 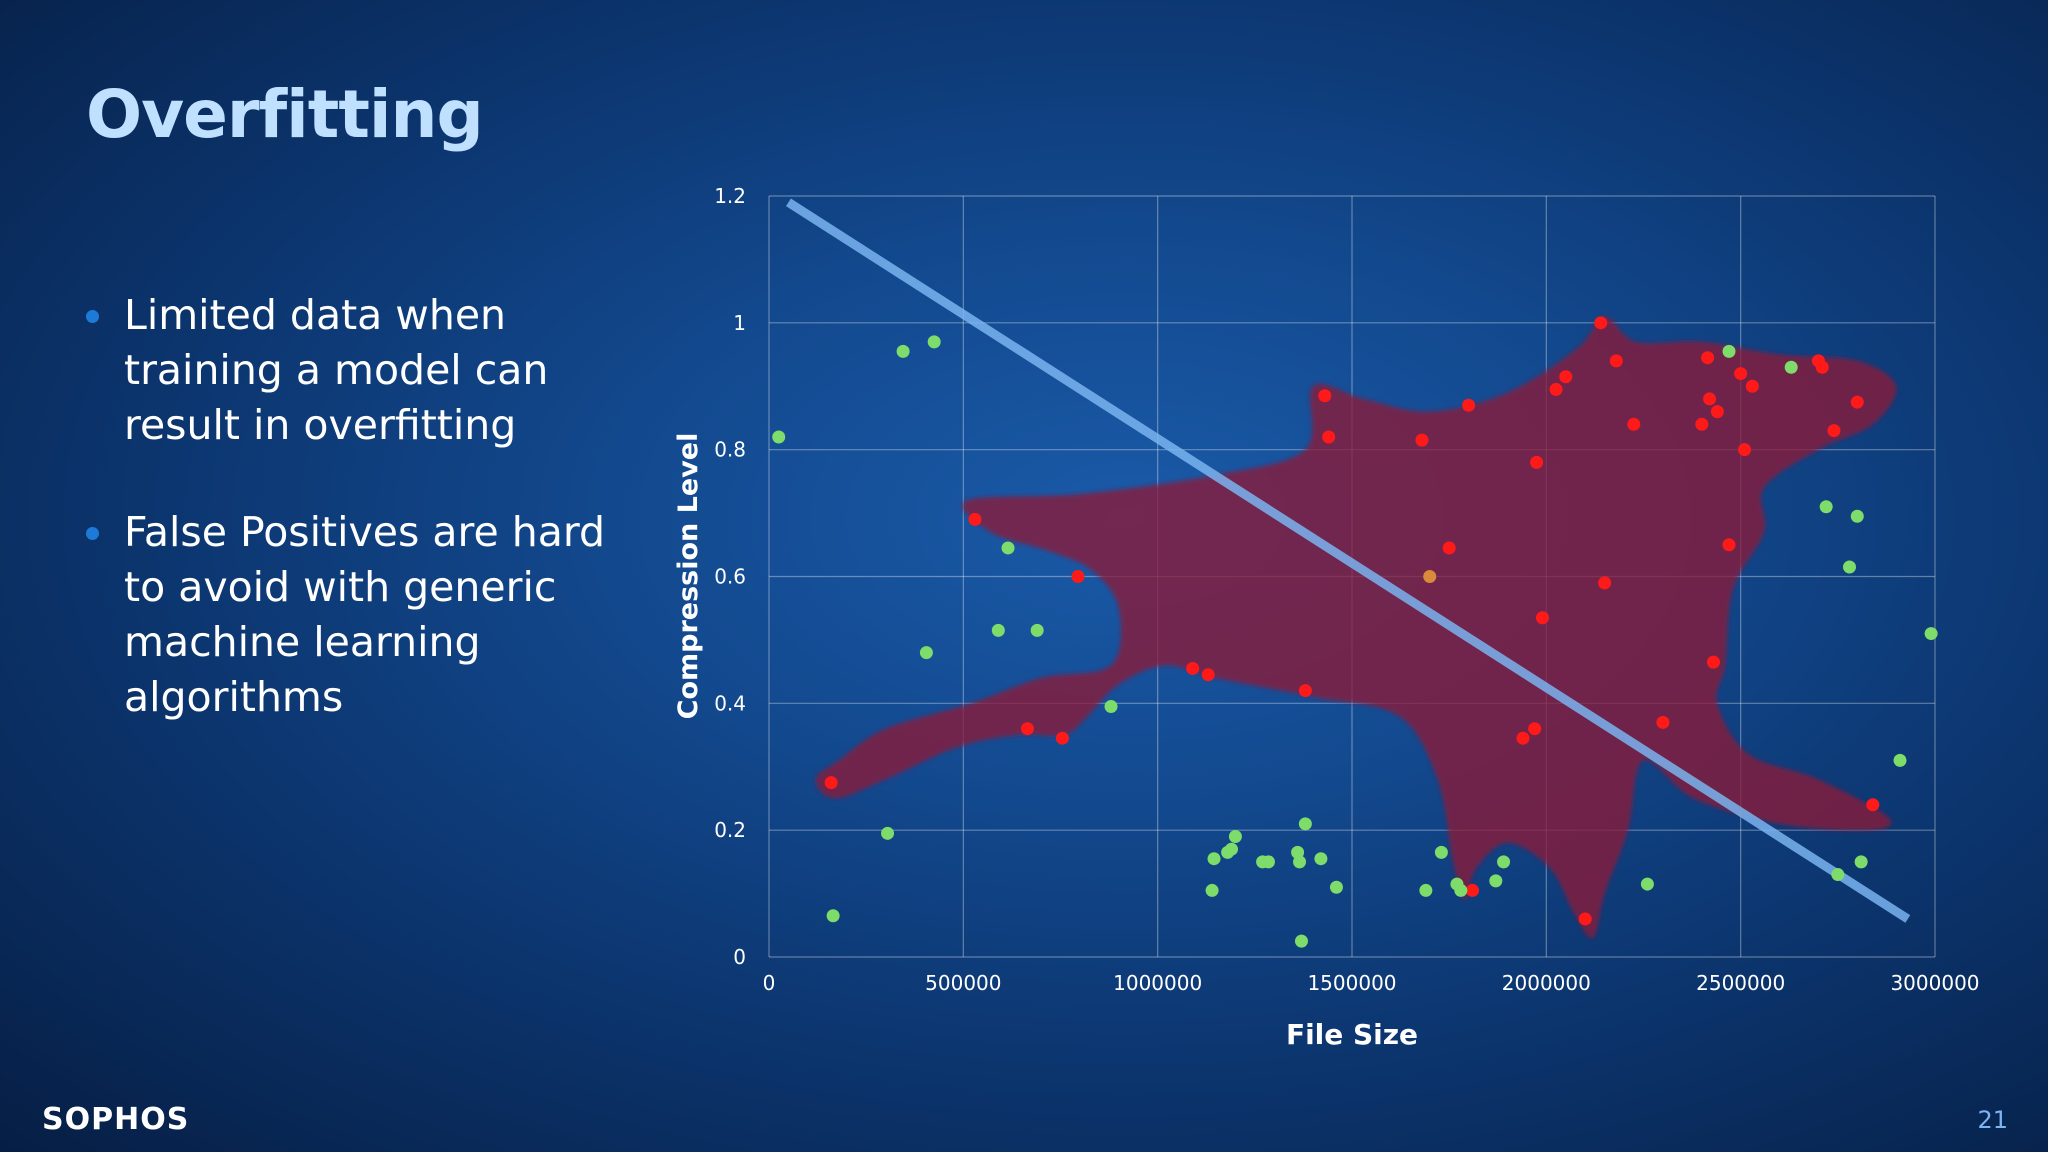 I want to click on x-tick-label: 2500000, so click(x=1740, y=983).